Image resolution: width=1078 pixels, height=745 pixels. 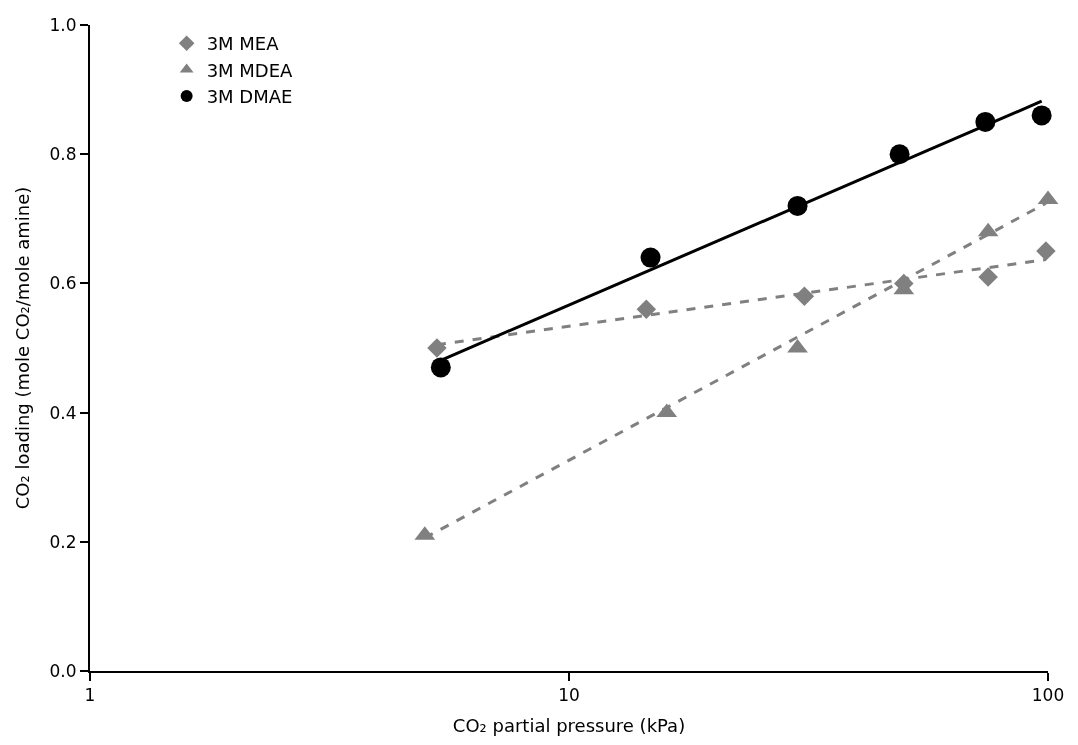 I want to click on y-tick-label: 1.0, so click(x=63, y=24).